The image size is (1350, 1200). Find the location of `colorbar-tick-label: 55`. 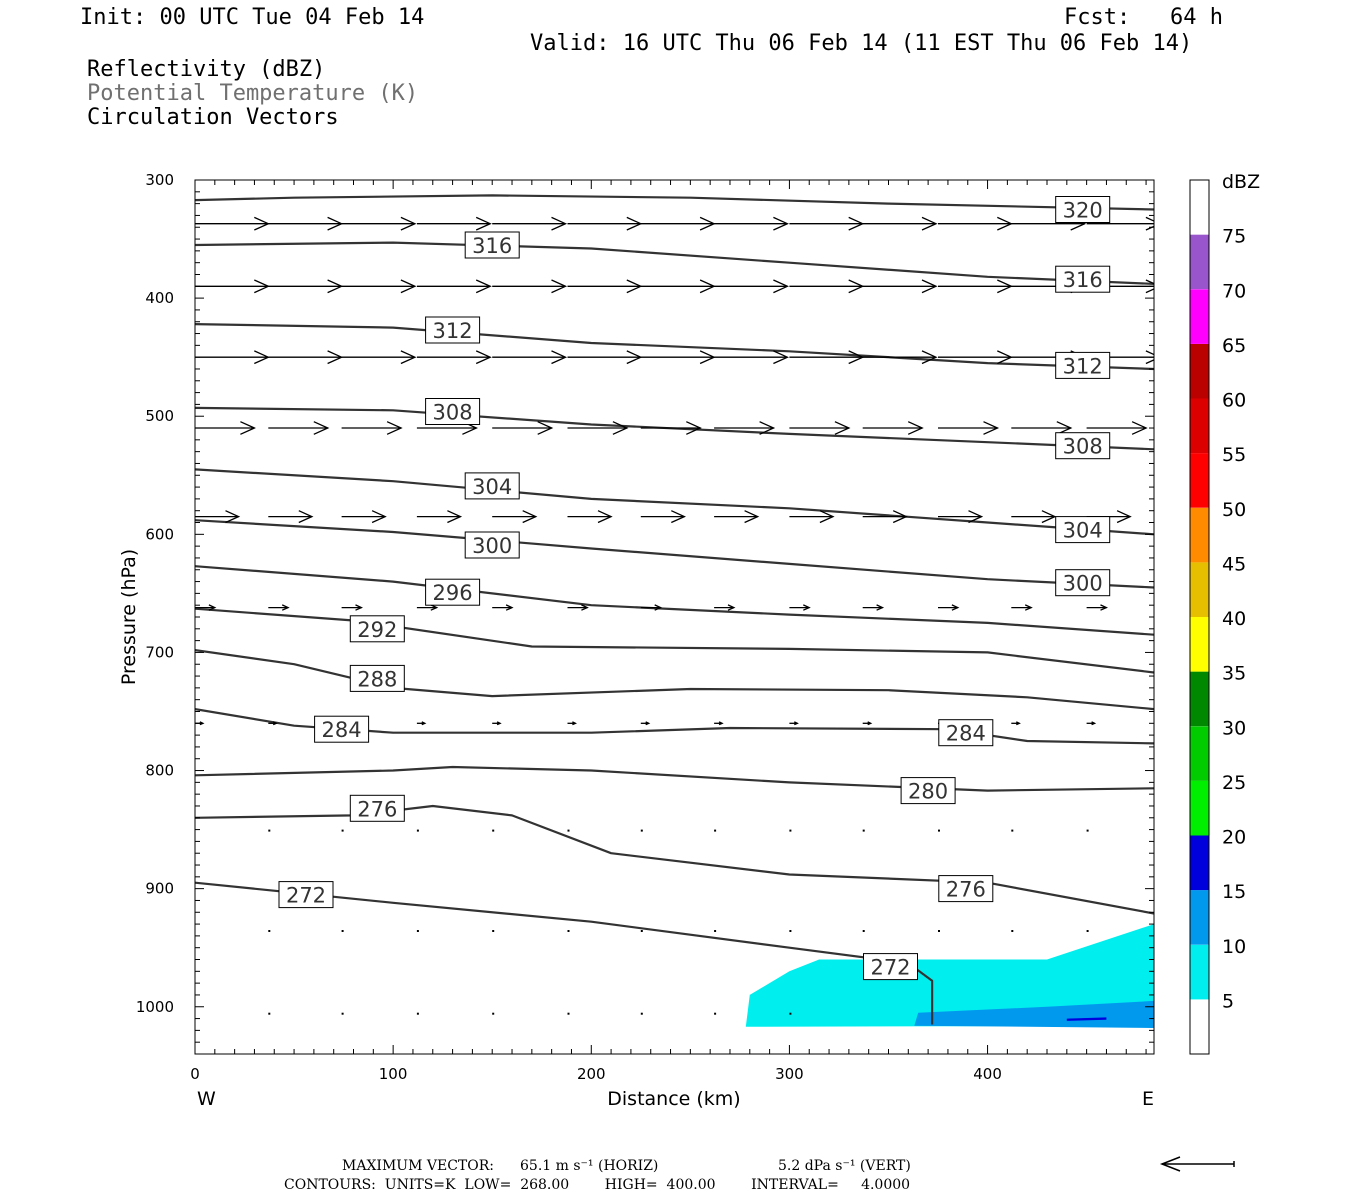

colorbar-tick-label: 55 is located at coordinates (1234, 455).